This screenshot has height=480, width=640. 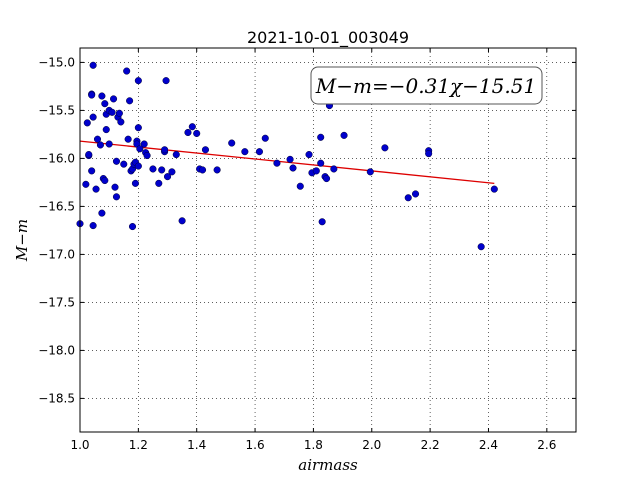 I want to click on y-tick-label: −17.5, so click(x=56, y=302).